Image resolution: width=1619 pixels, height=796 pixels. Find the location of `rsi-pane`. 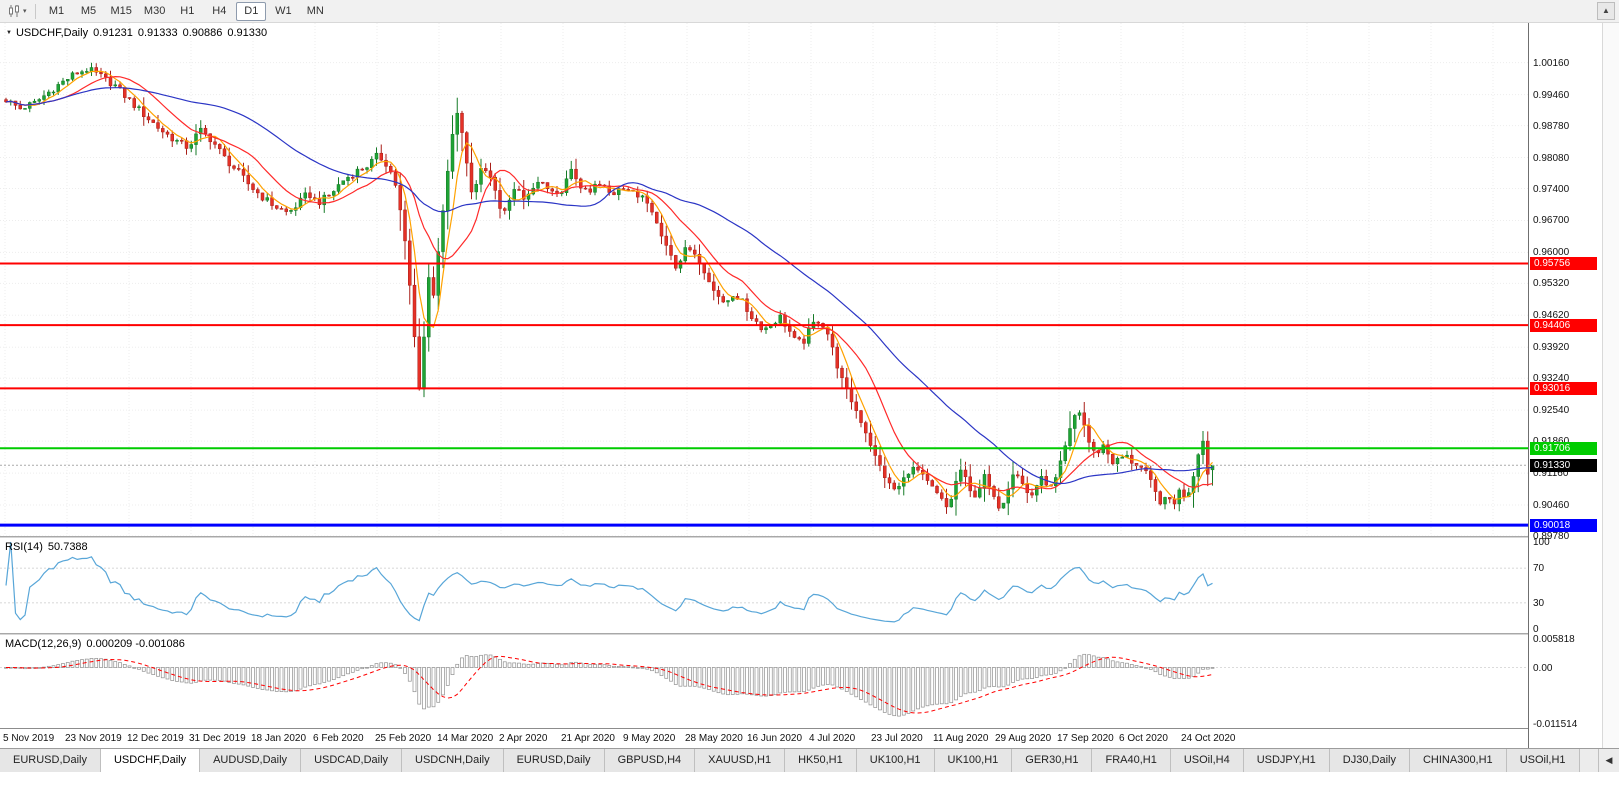

rsi-pane is located at coordinates (764, 585).